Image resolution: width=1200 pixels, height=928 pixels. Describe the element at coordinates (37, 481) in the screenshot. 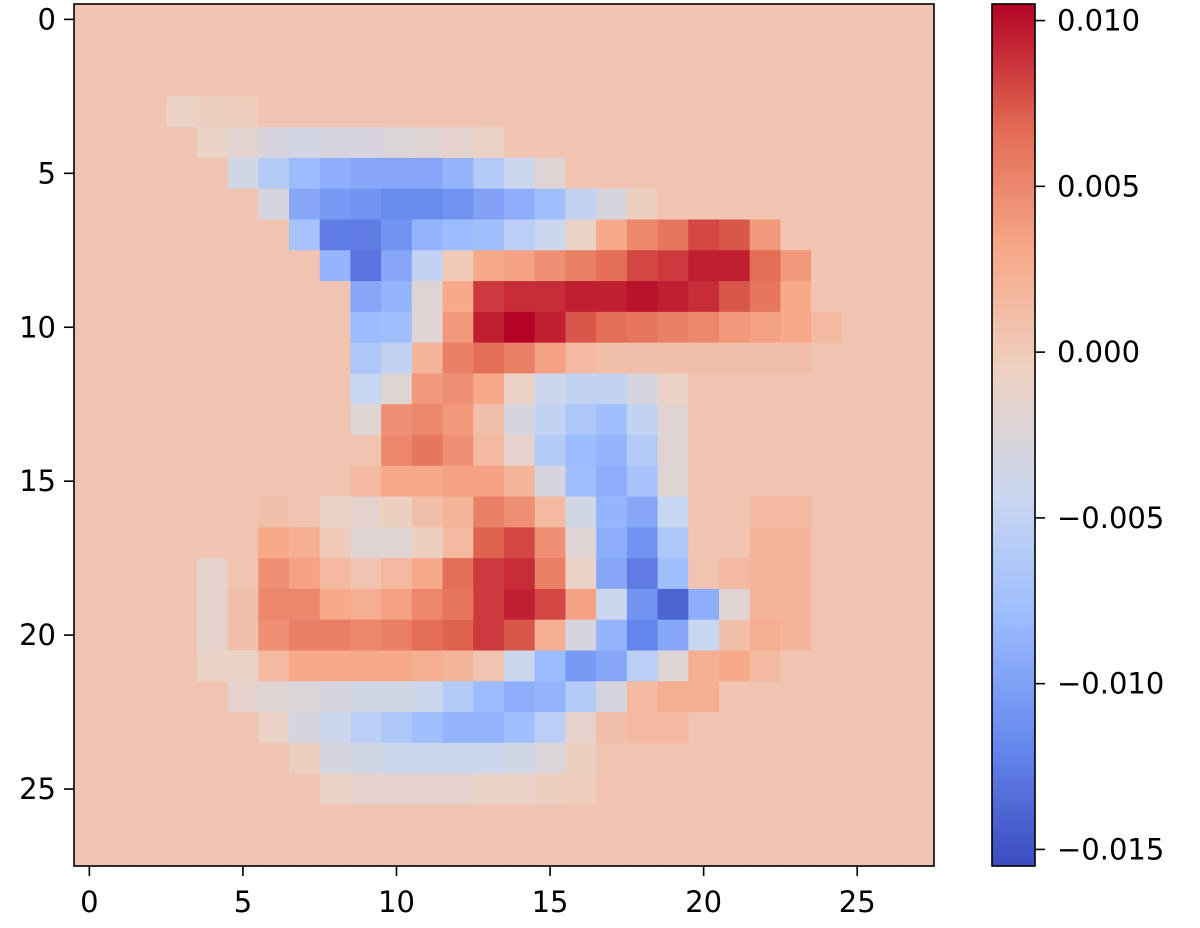

I see `y-tick-label: 15` at that location.